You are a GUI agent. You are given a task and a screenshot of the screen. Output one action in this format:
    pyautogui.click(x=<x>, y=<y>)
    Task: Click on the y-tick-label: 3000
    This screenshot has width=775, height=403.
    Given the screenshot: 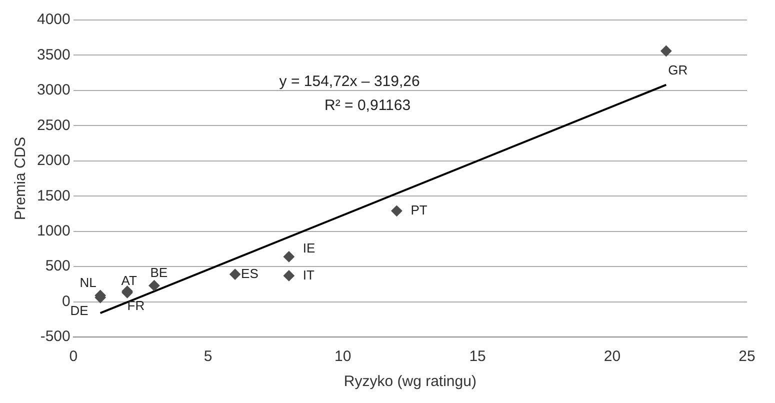 What is the action you would take?
    pyautogui.click(x=53, y=90)
    